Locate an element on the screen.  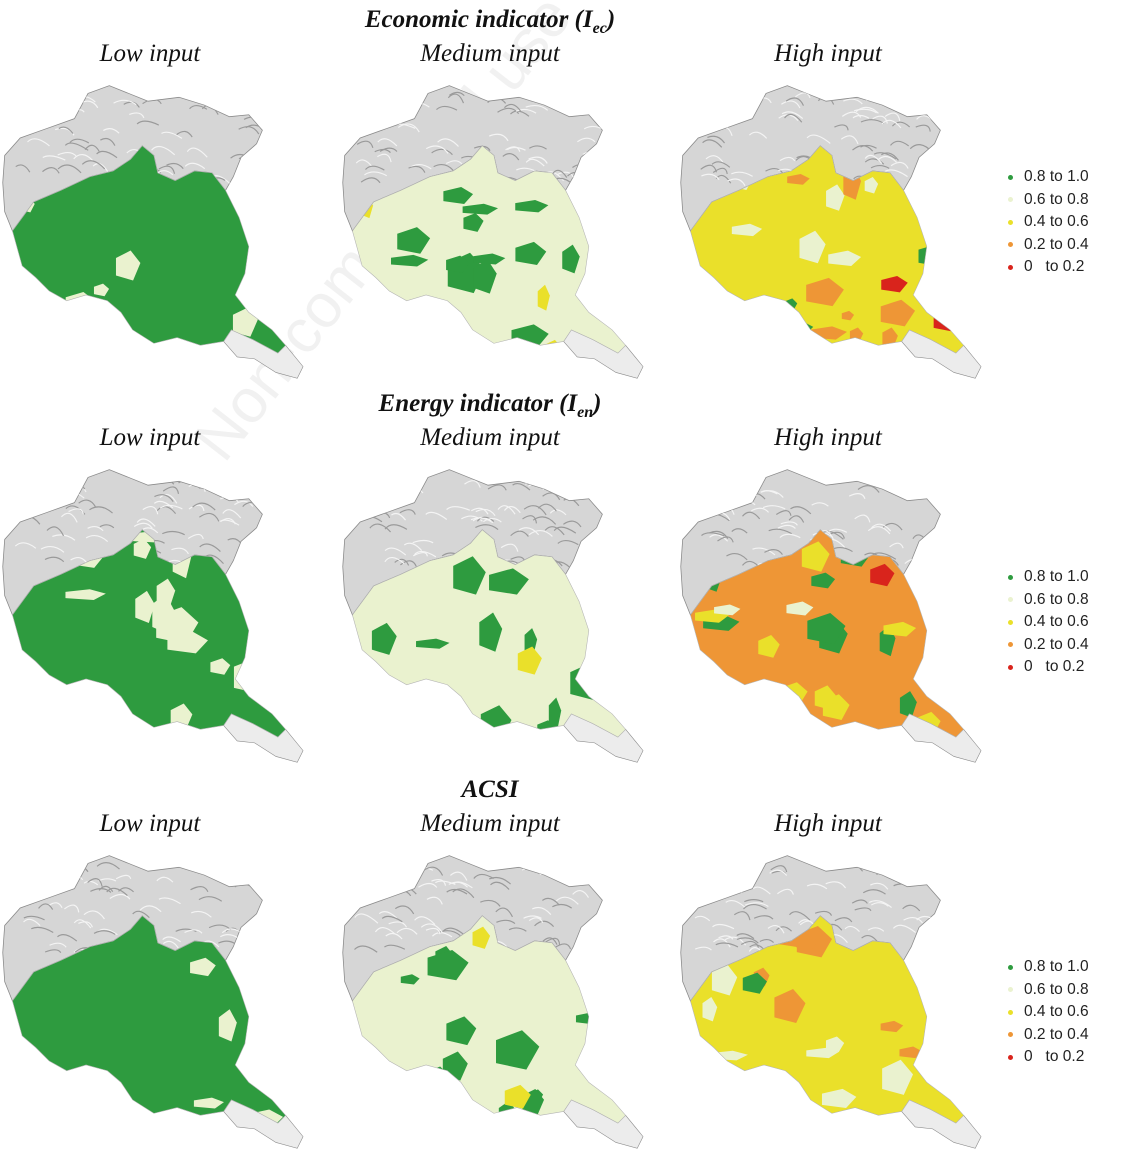
map-panel: High input is located at coordinates (828, 212).